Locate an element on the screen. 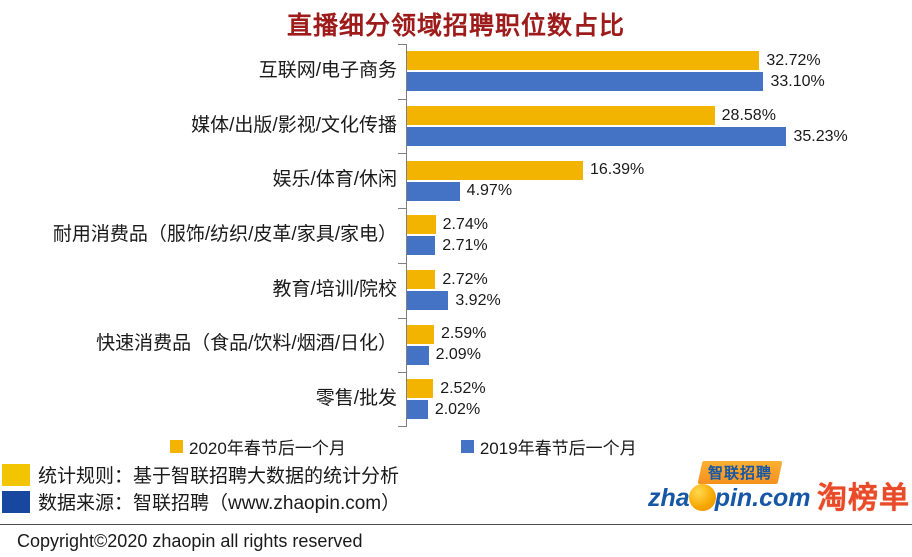  bar-line: 3.92% is located at coordinates (453, 301).